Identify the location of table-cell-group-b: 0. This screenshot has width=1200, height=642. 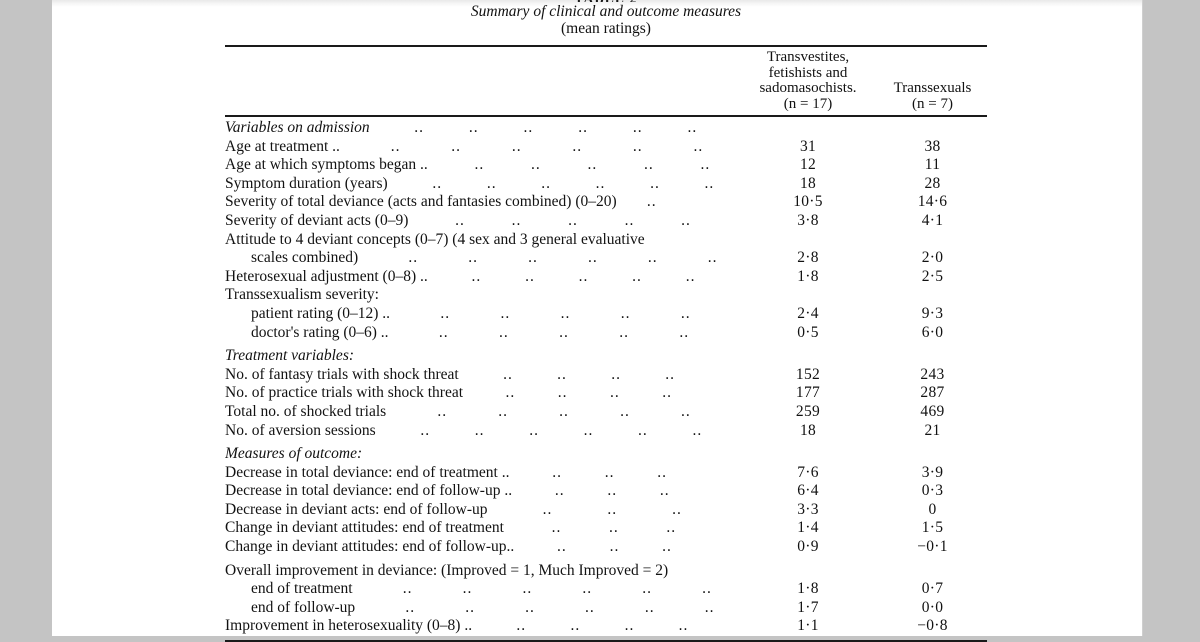
(932, 509).